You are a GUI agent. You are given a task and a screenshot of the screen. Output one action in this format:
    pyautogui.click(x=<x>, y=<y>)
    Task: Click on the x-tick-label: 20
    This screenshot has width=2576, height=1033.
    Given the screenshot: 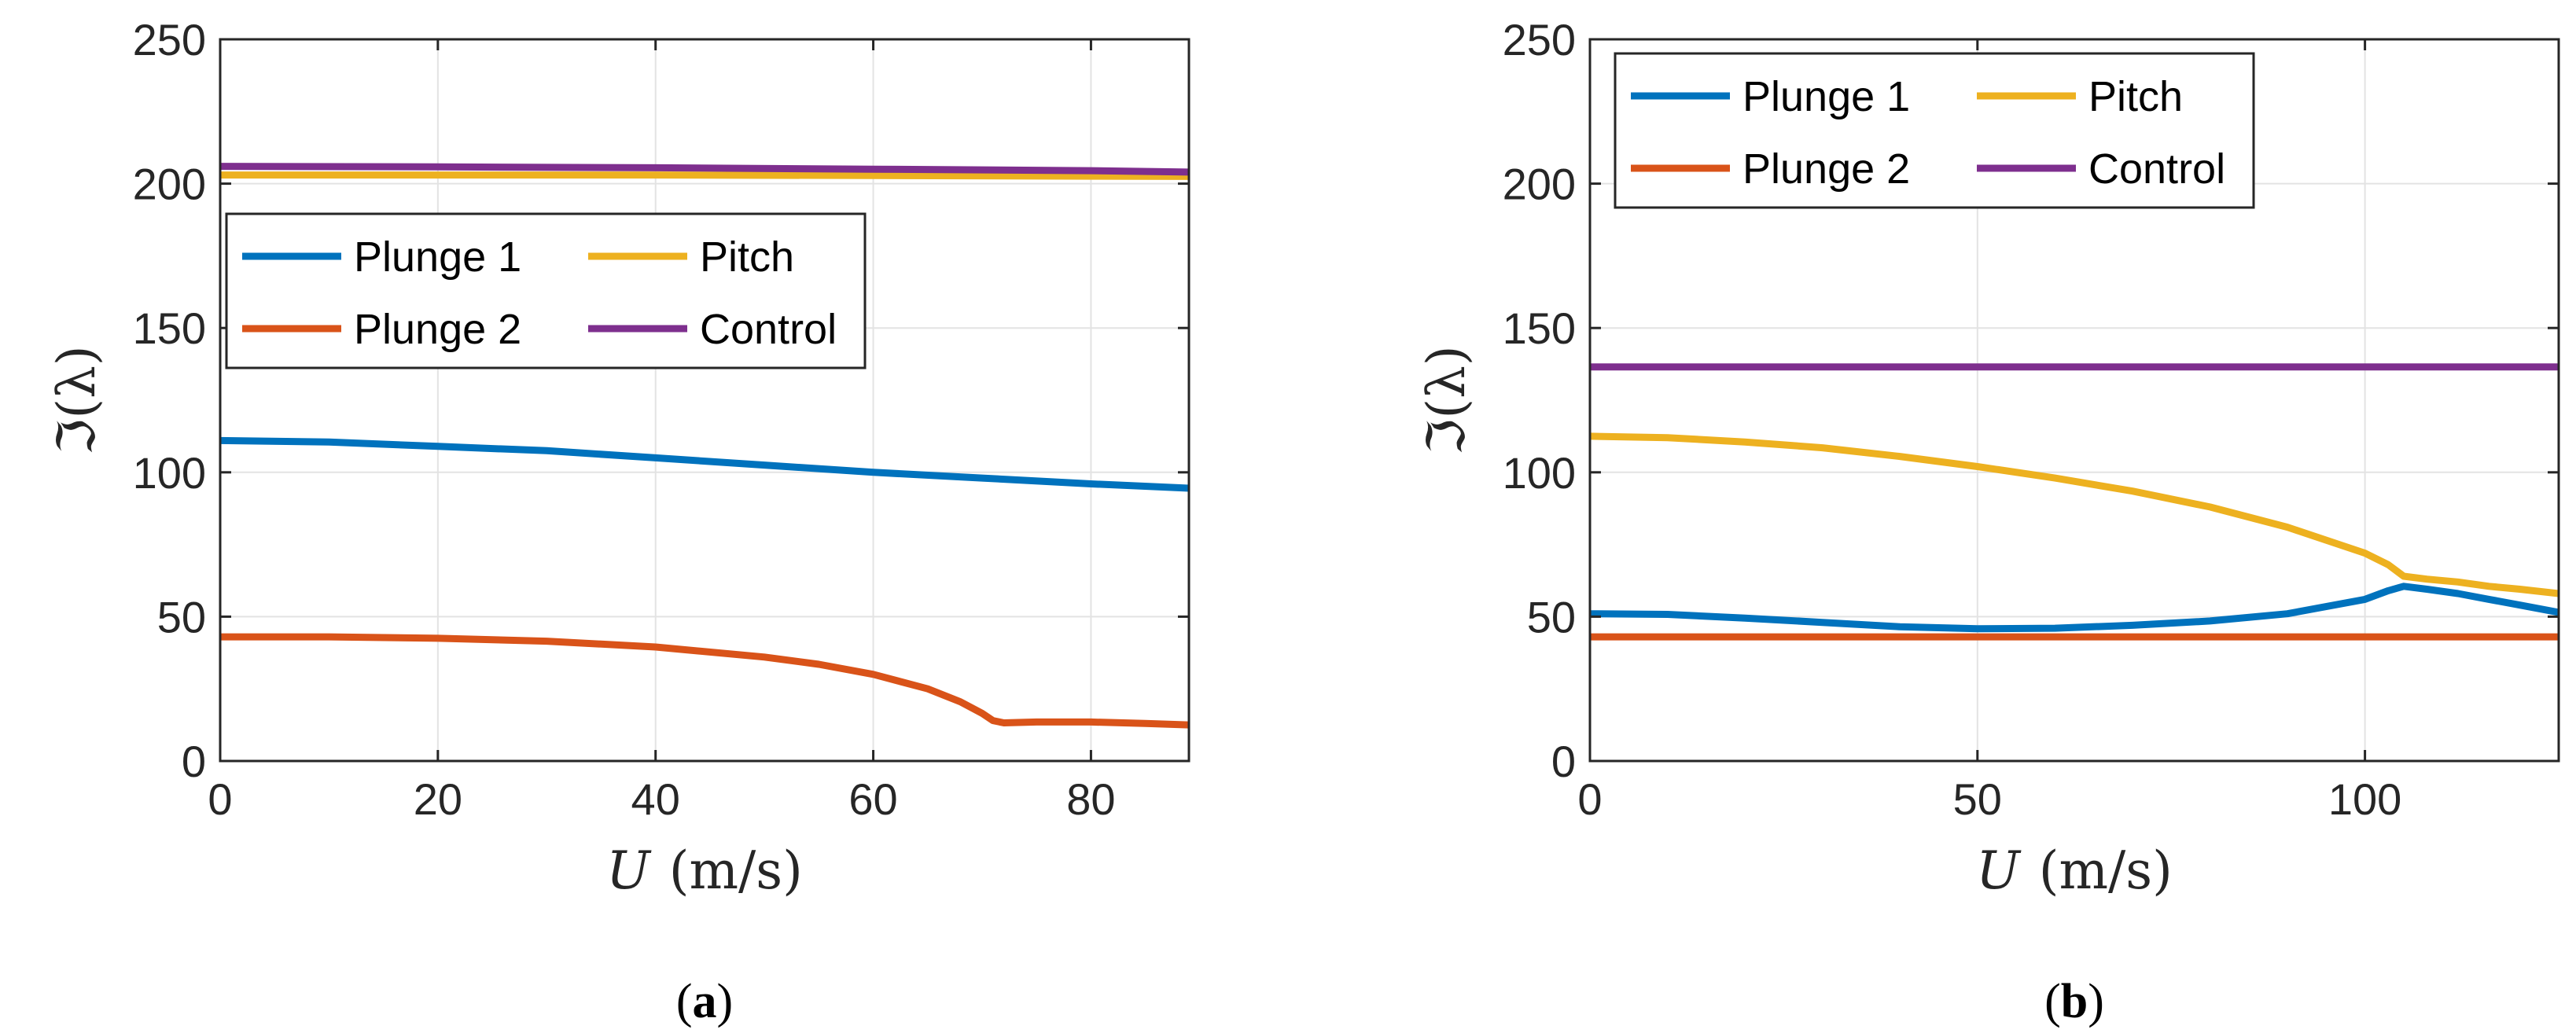 What is the action you would take?
    pyautogui.click(x=438, y=799)
    